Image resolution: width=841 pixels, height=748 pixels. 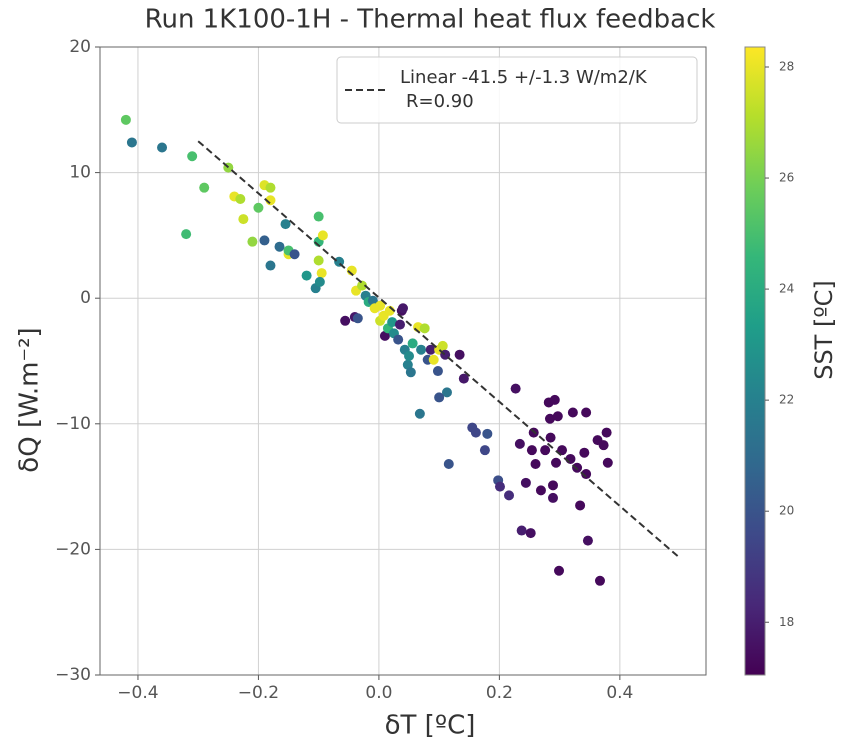 What do you see at coordinates (30, 399) in the screenshot?
I see `y-axis-label: δQ [W.m⁻²]` at bounding box center [30, 399].